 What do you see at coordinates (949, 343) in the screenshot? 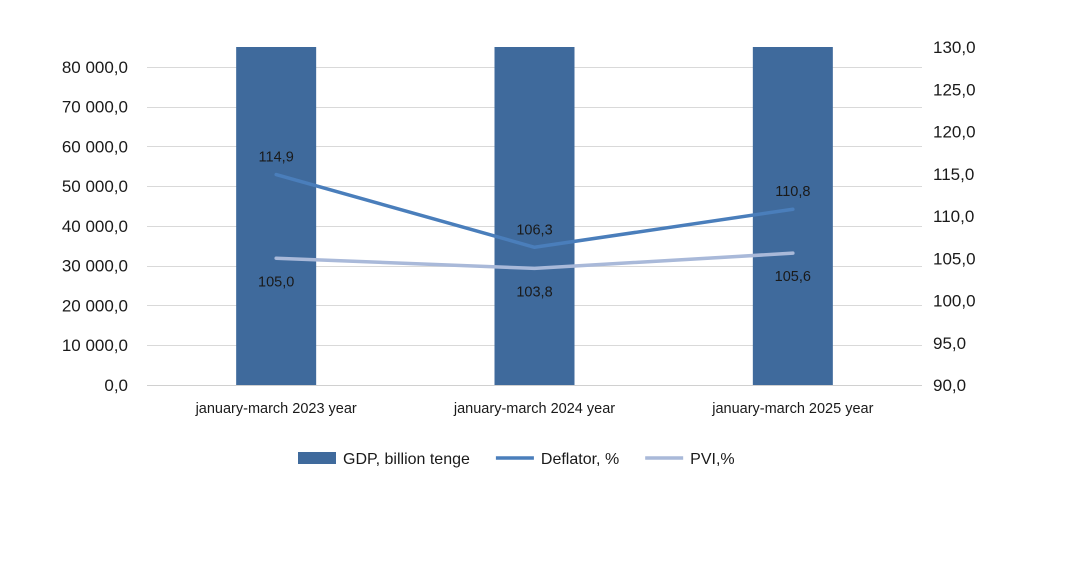
I see `right-tick-label: 95,0` at bounding box center [949, 343].